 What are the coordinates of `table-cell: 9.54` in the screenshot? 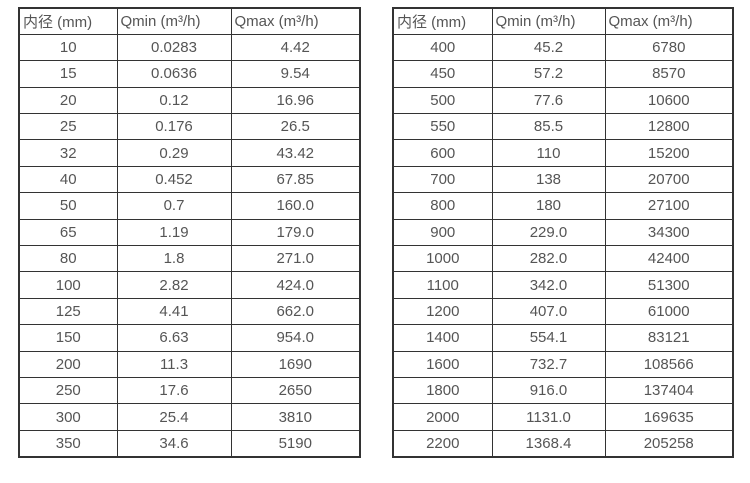 It's located at (295, 74).